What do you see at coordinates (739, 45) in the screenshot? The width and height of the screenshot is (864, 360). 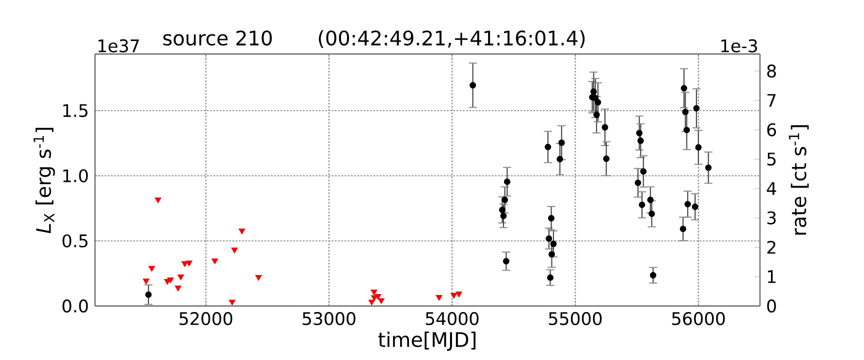 I see `text: 1e-3` at bounding box center [739, 45].